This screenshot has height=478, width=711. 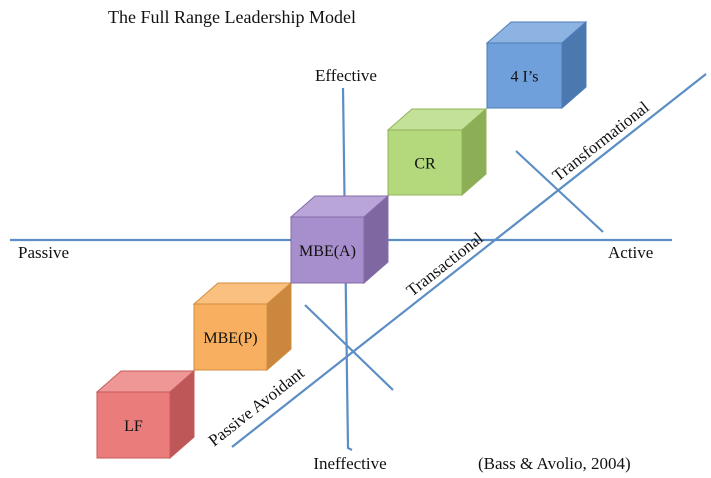 I want to click on diagram-title: The Full Range Leadership Model, so click(x=232, y=17).